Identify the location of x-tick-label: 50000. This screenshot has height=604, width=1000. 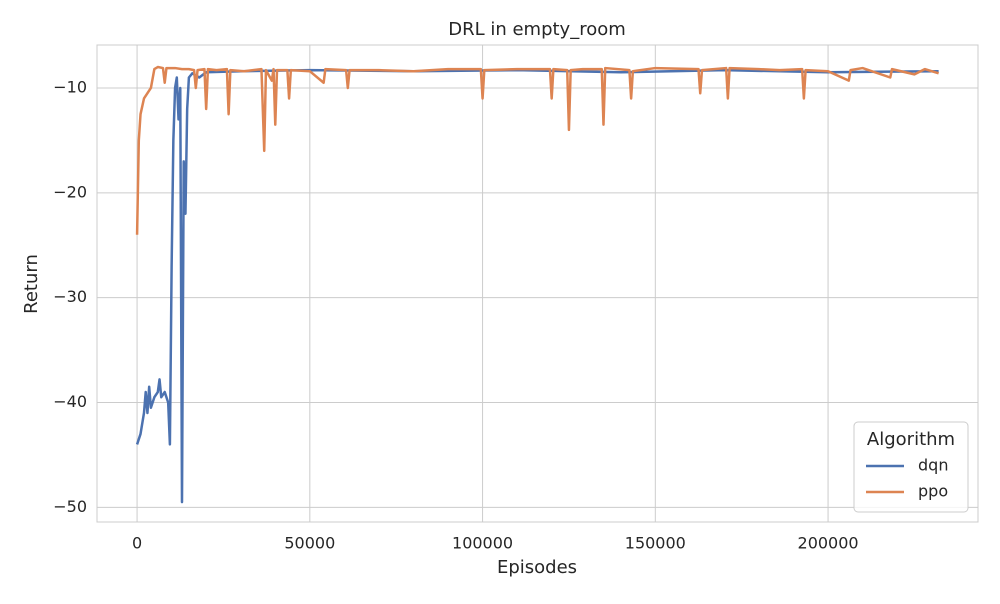
(309, 543).